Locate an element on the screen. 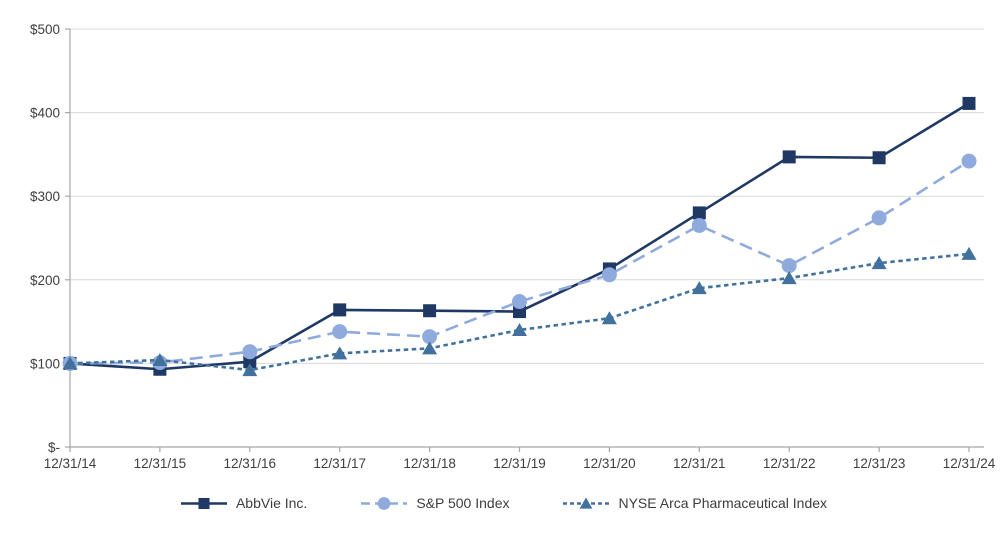 This screenshot has height=540, width=1008. legend-item-nyse-arca-pharmaceutical-index: NYSE Arca Pharmaceutical Index is located at coordinates (695, 503).